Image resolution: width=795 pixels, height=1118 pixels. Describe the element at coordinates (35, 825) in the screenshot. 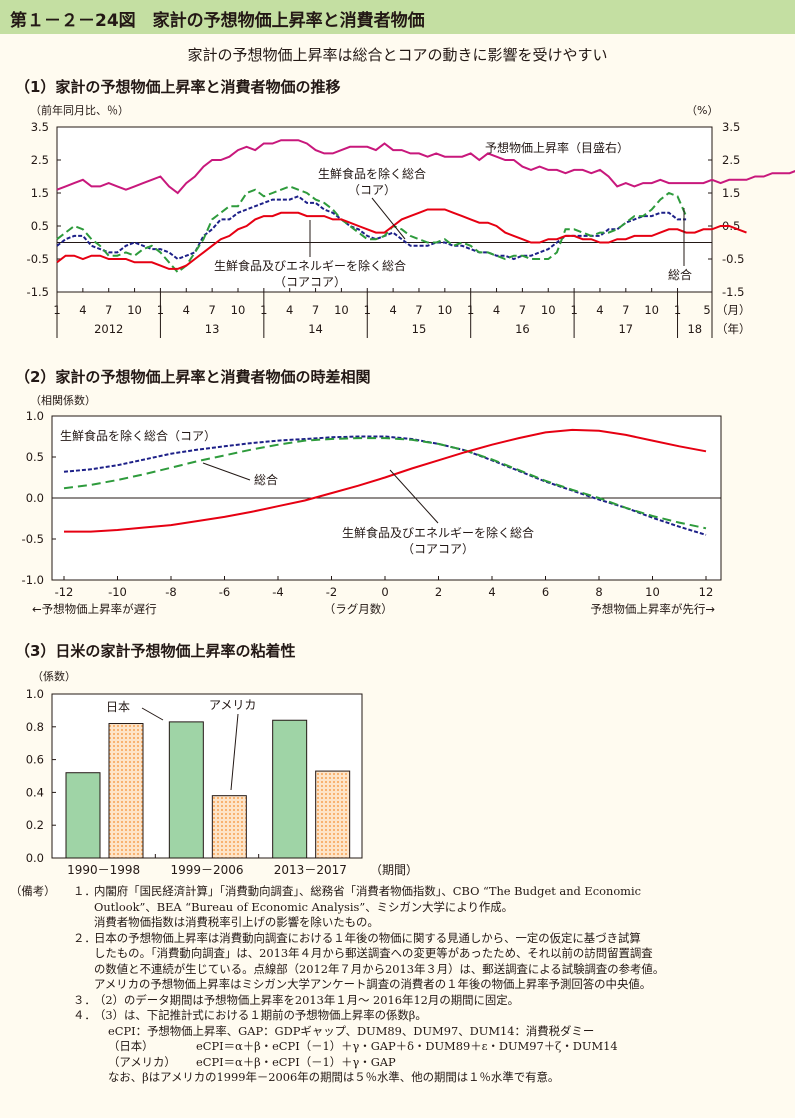

I see `y-tick-label: 0.2` at that location.